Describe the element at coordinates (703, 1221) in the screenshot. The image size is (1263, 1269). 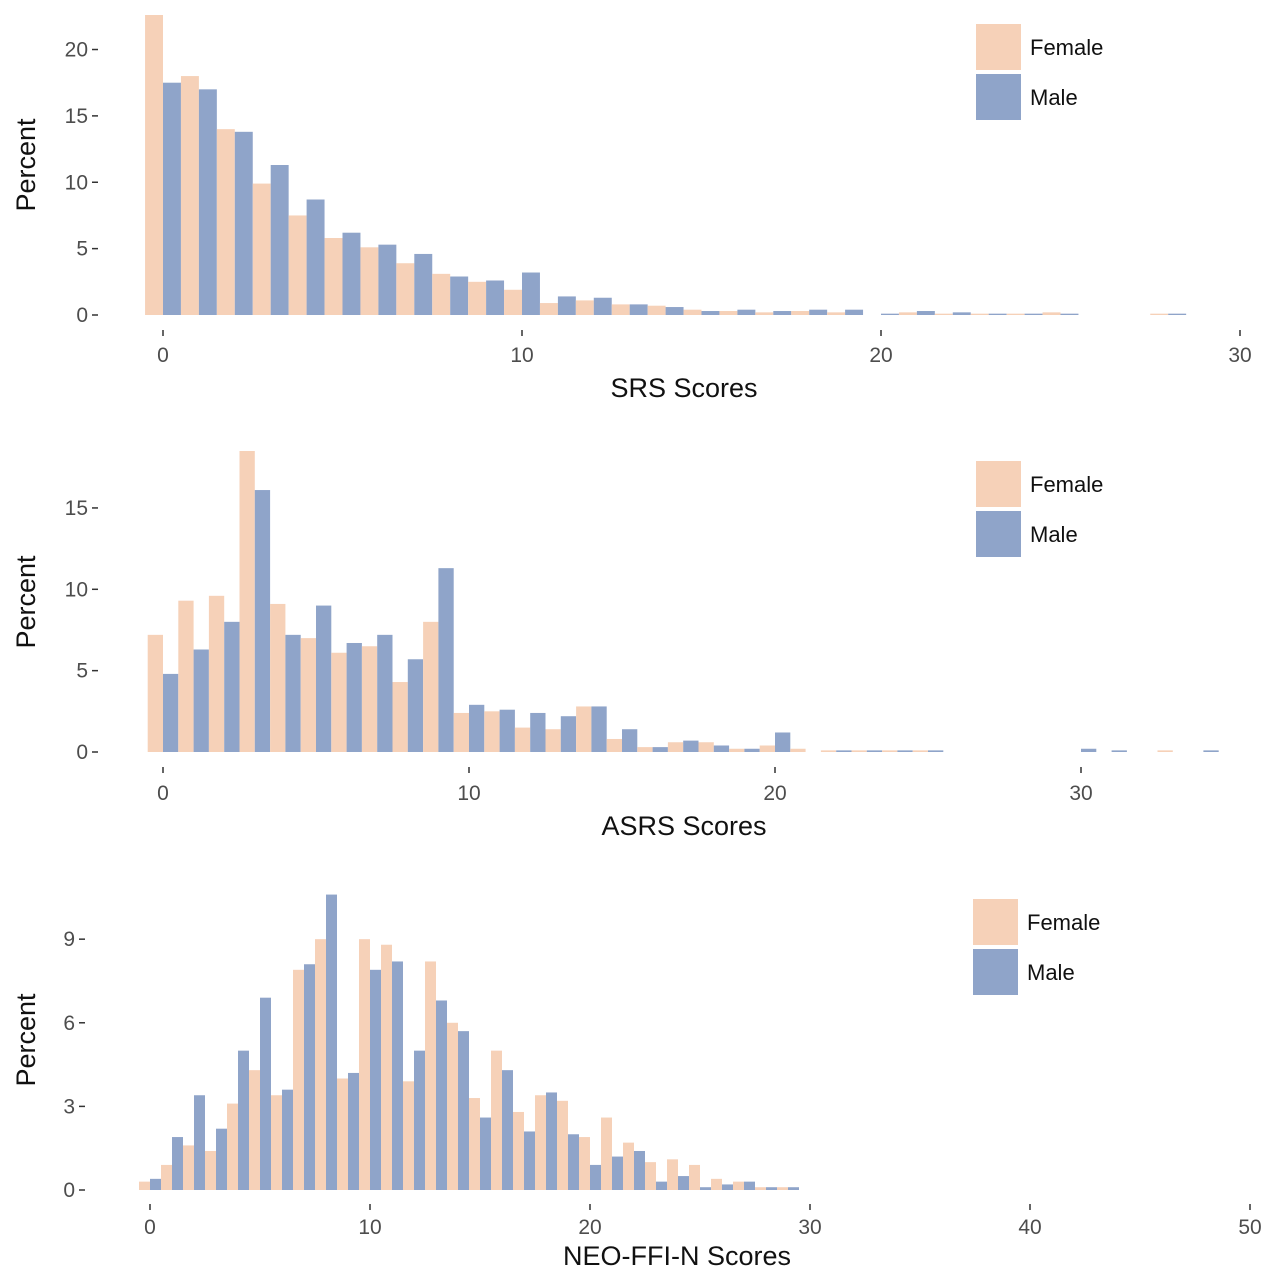
I see `neo-ffi-n-x-axis: 0 10 20 30 40 50` at that location.